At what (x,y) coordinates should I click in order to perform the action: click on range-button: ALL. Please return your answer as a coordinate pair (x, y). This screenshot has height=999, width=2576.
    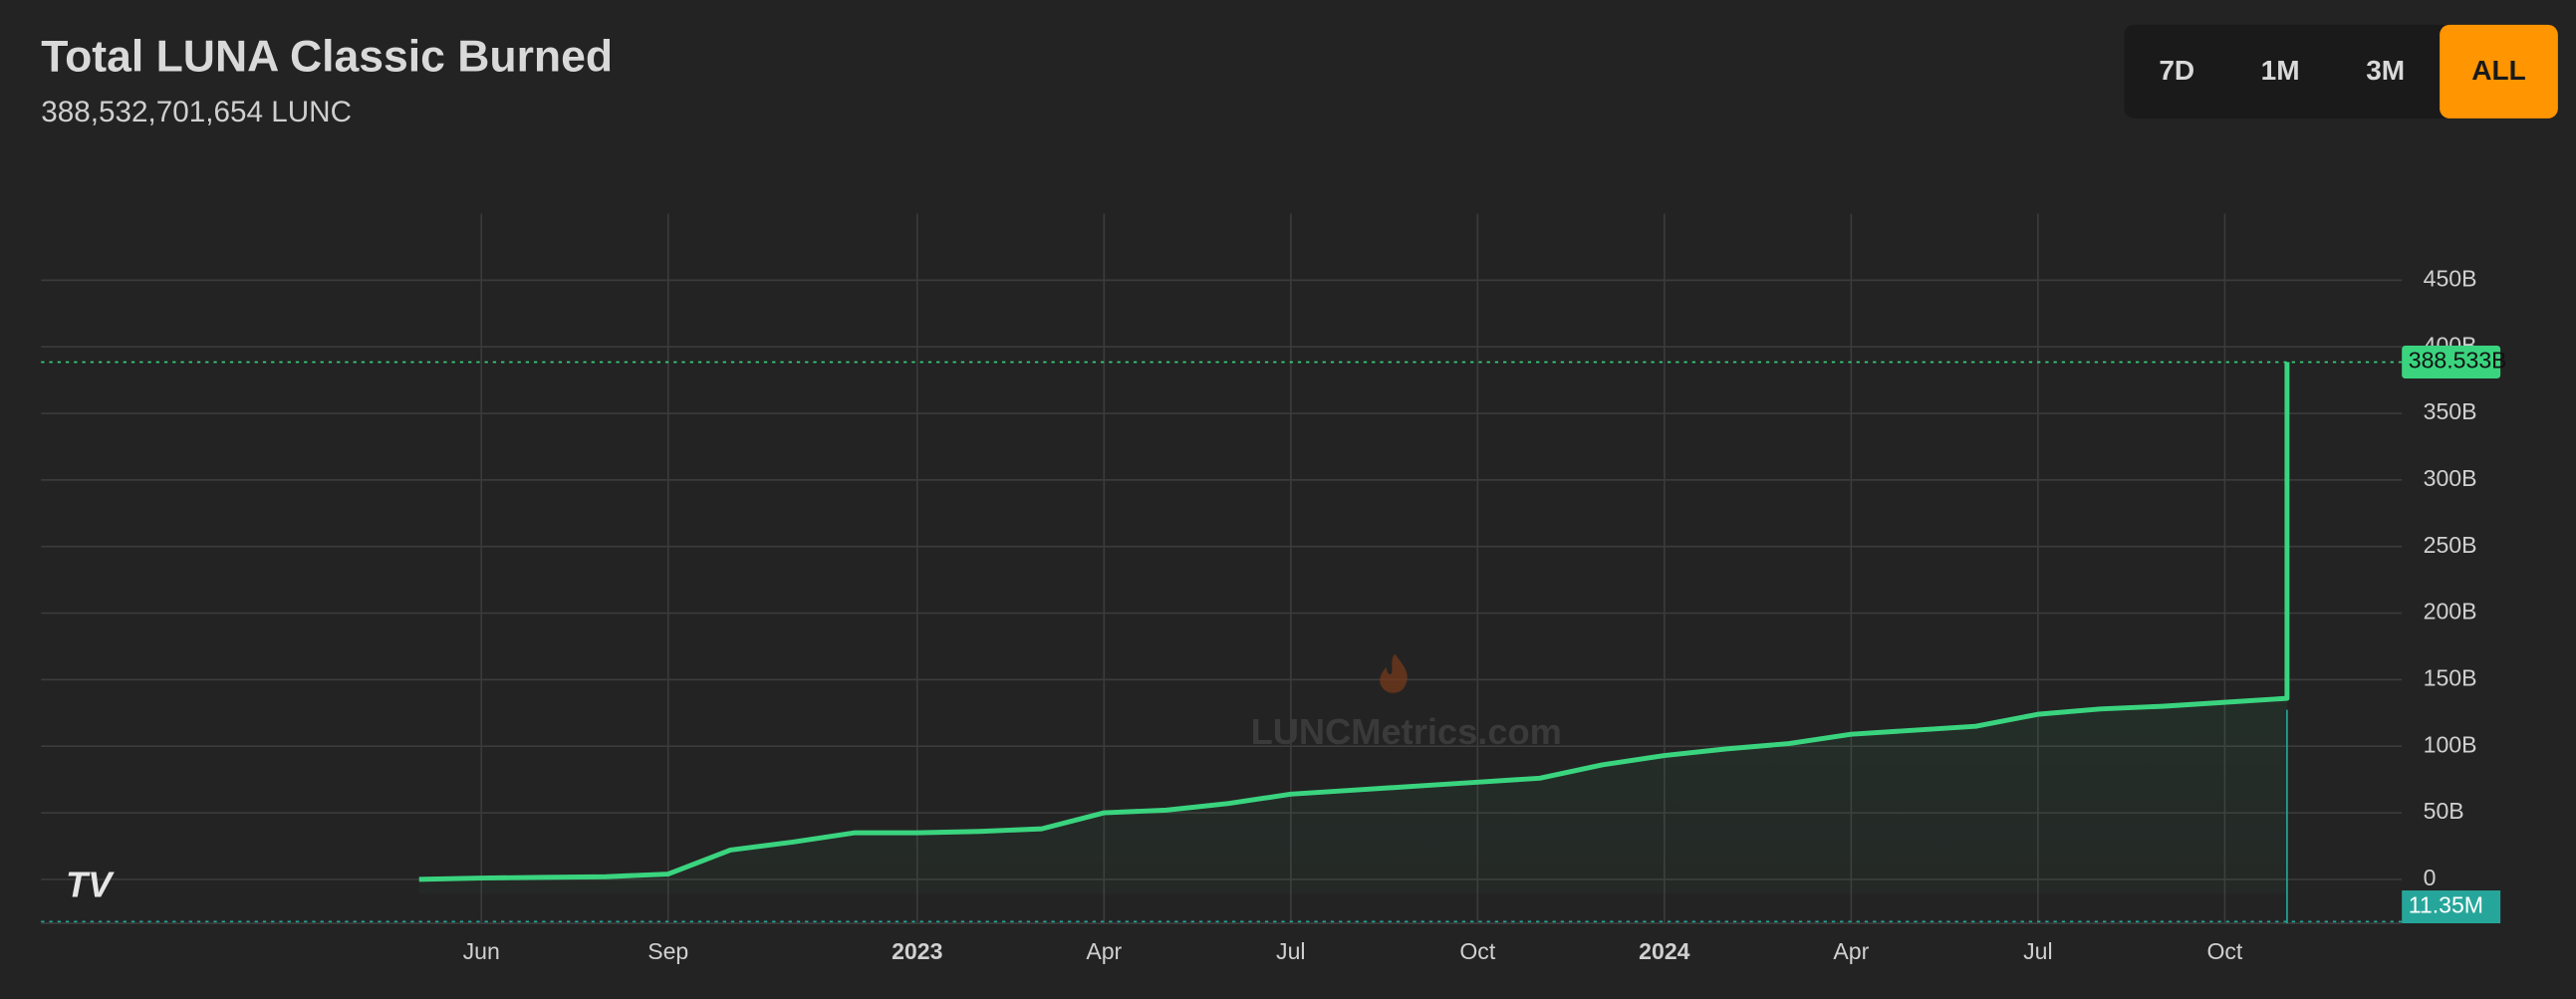
    Looking at the image, I should click on (2498, 70).